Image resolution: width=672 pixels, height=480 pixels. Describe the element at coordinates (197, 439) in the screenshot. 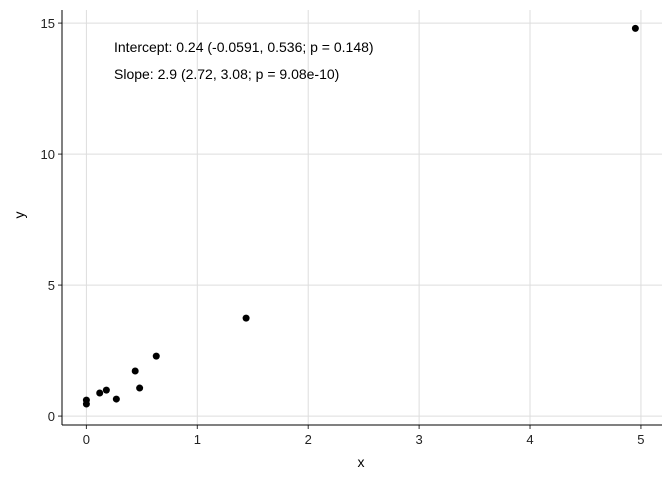

I see `x-tick-label: 1` at that location.